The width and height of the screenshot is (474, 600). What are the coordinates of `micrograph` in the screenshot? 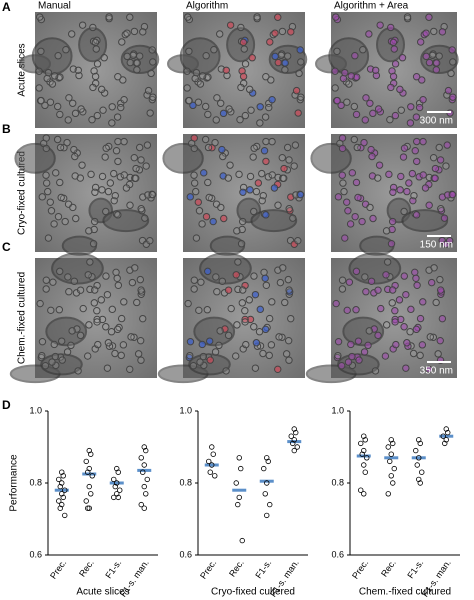 It's located at (89, 70).